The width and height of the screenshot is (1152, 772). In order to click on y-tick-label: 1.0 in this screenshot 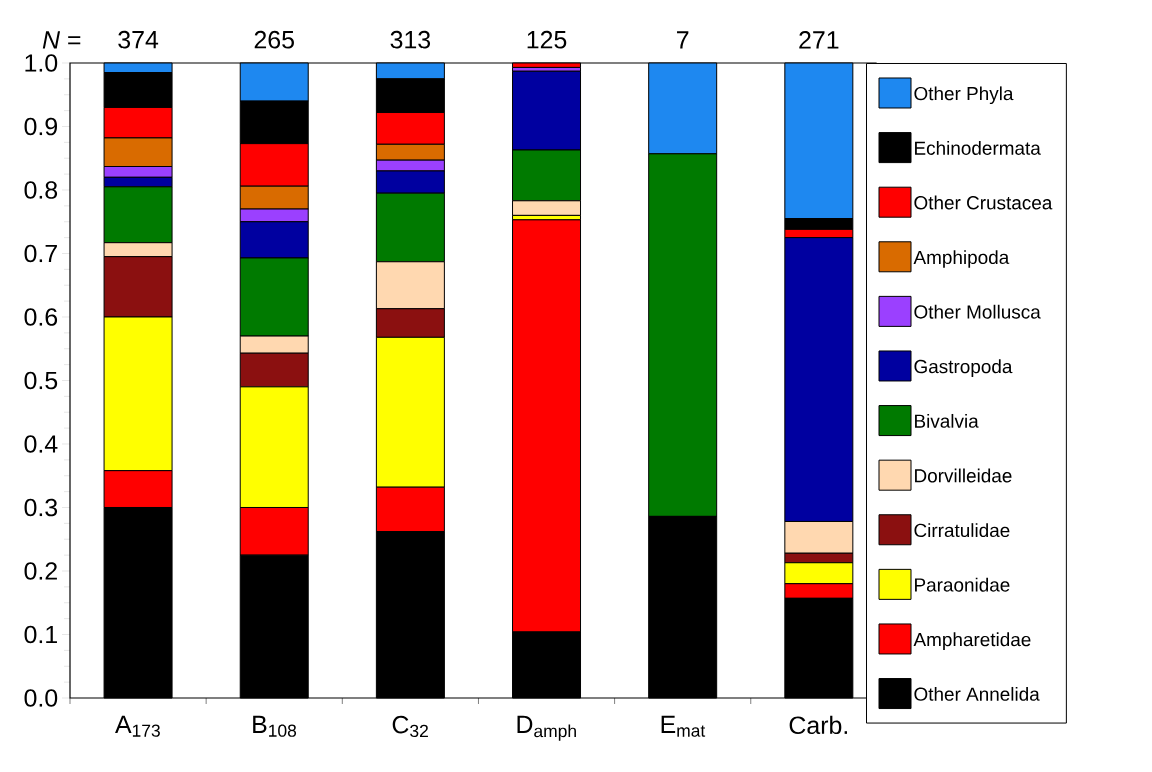, I will do `click(41, 63)`.